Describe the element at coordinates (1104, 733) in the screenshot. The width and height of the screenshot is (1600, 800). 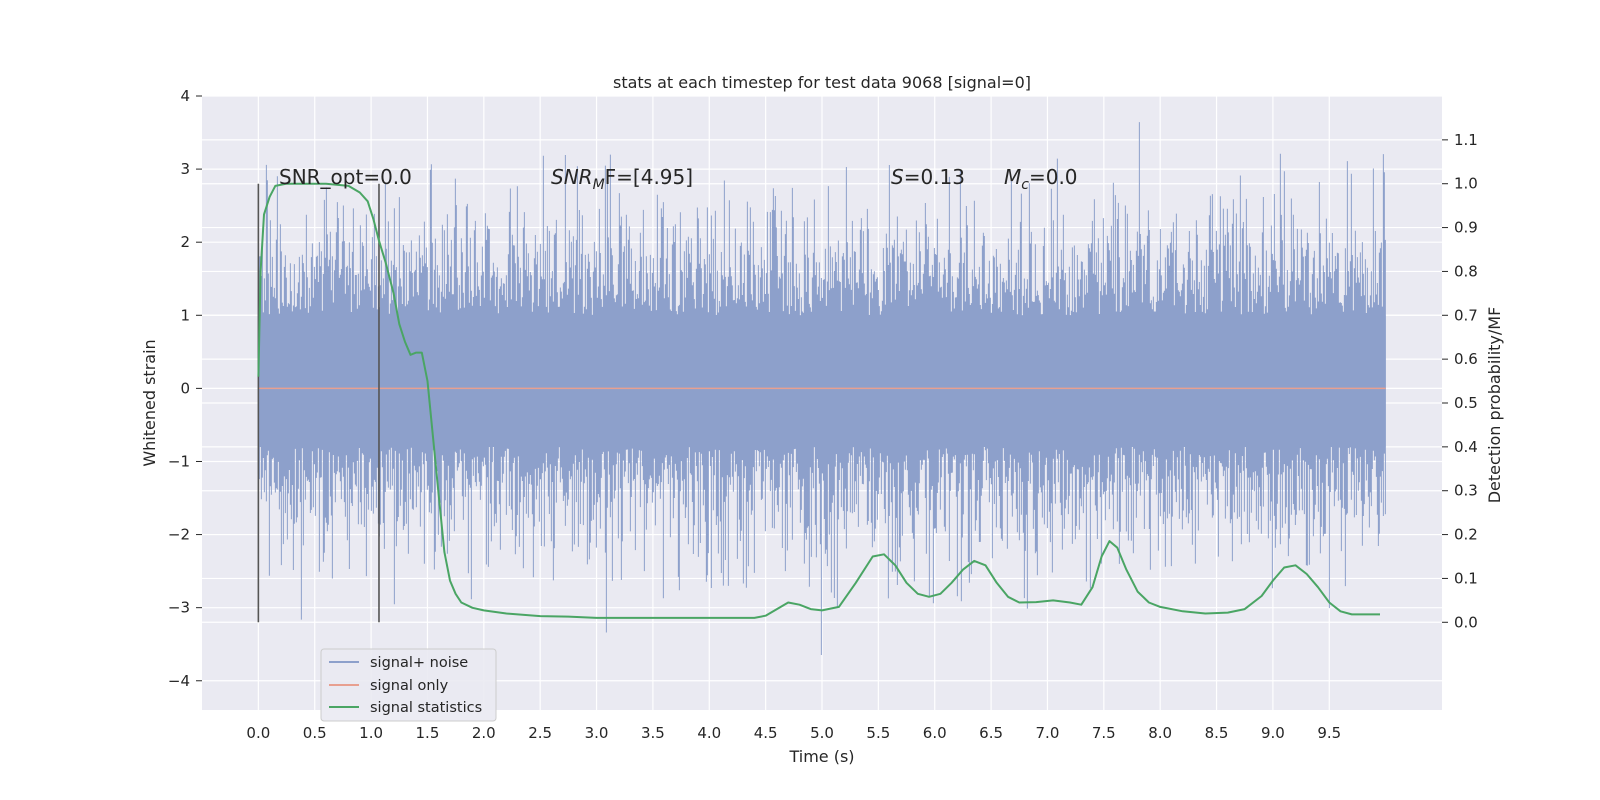
I see `x-tick-label: 7.5` at that location.